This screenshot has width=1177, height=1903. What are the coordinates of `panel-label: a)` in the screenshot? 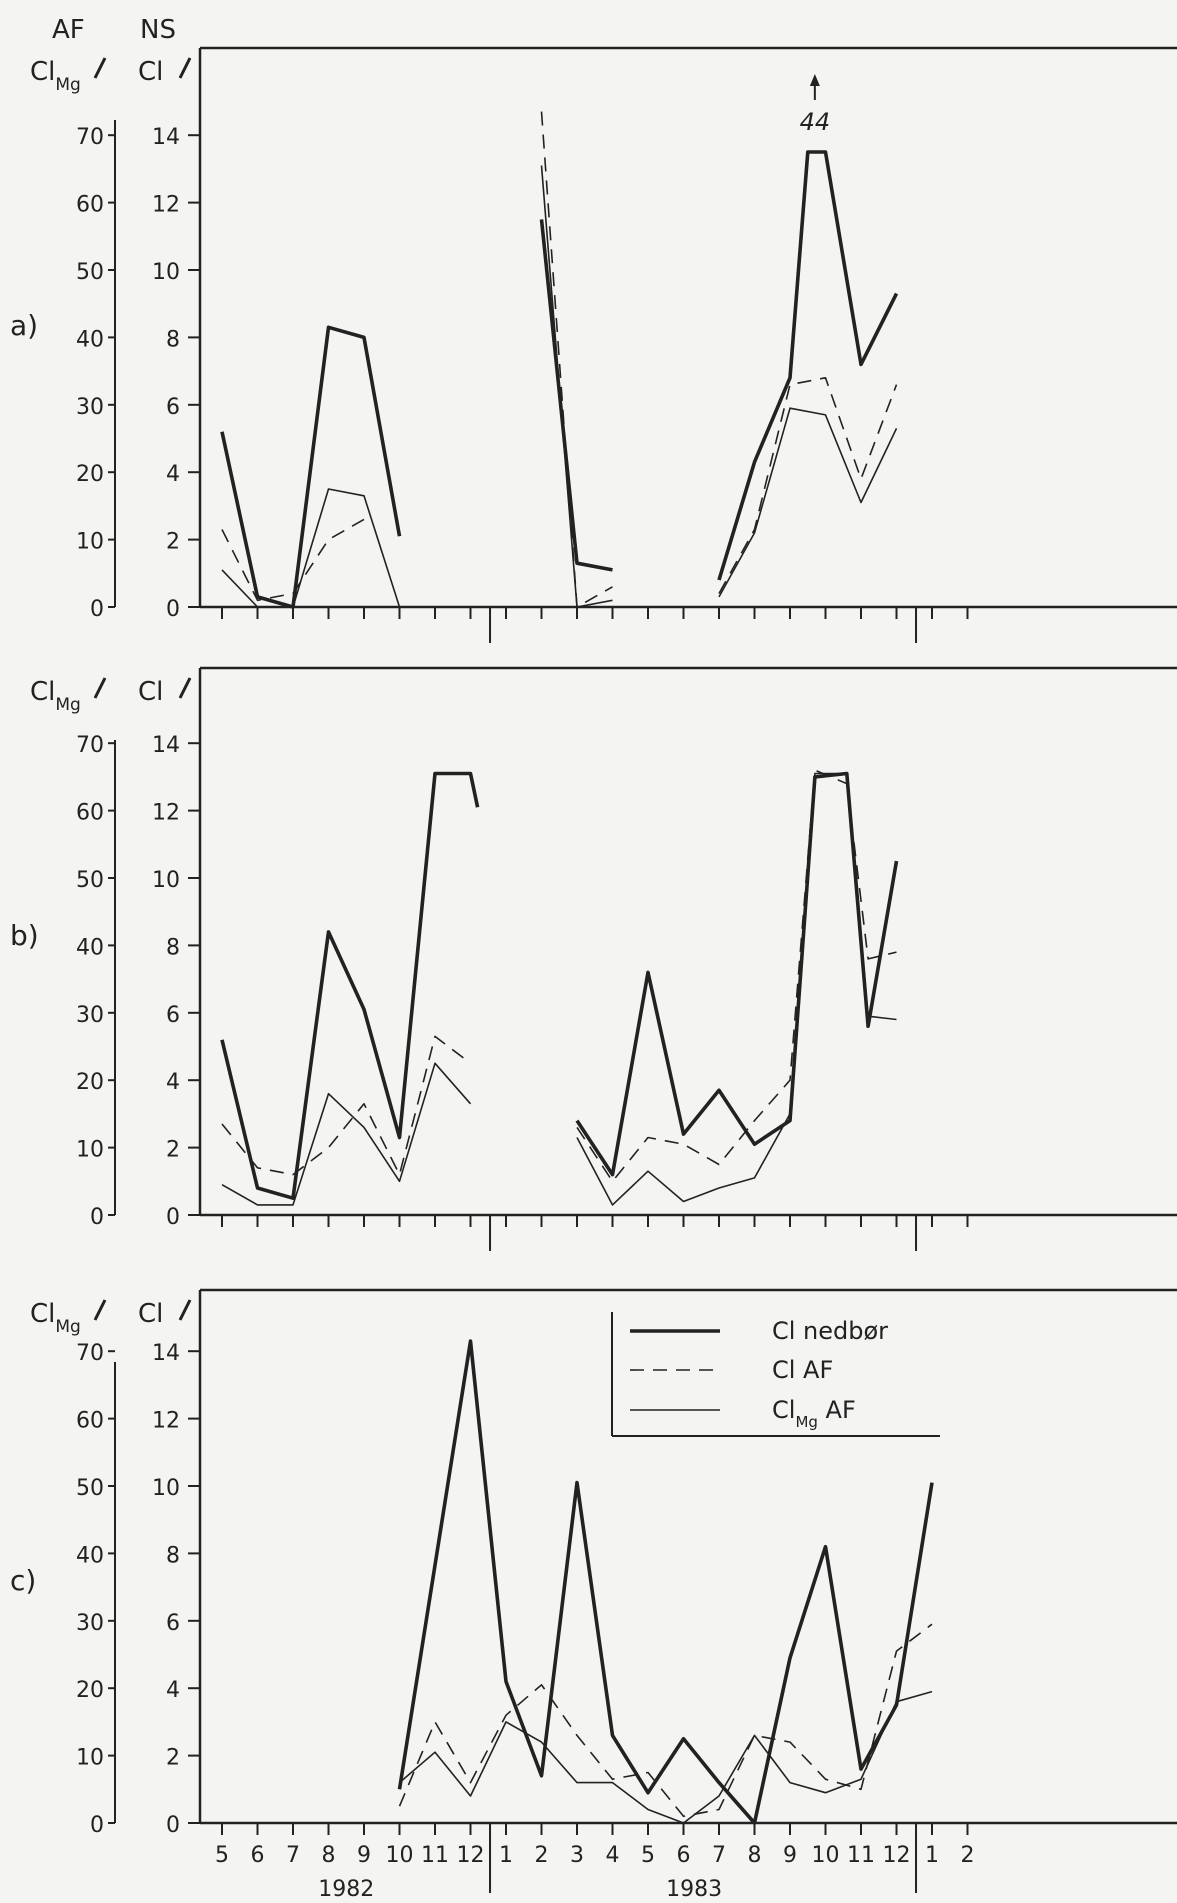 It's located at (24, 325).